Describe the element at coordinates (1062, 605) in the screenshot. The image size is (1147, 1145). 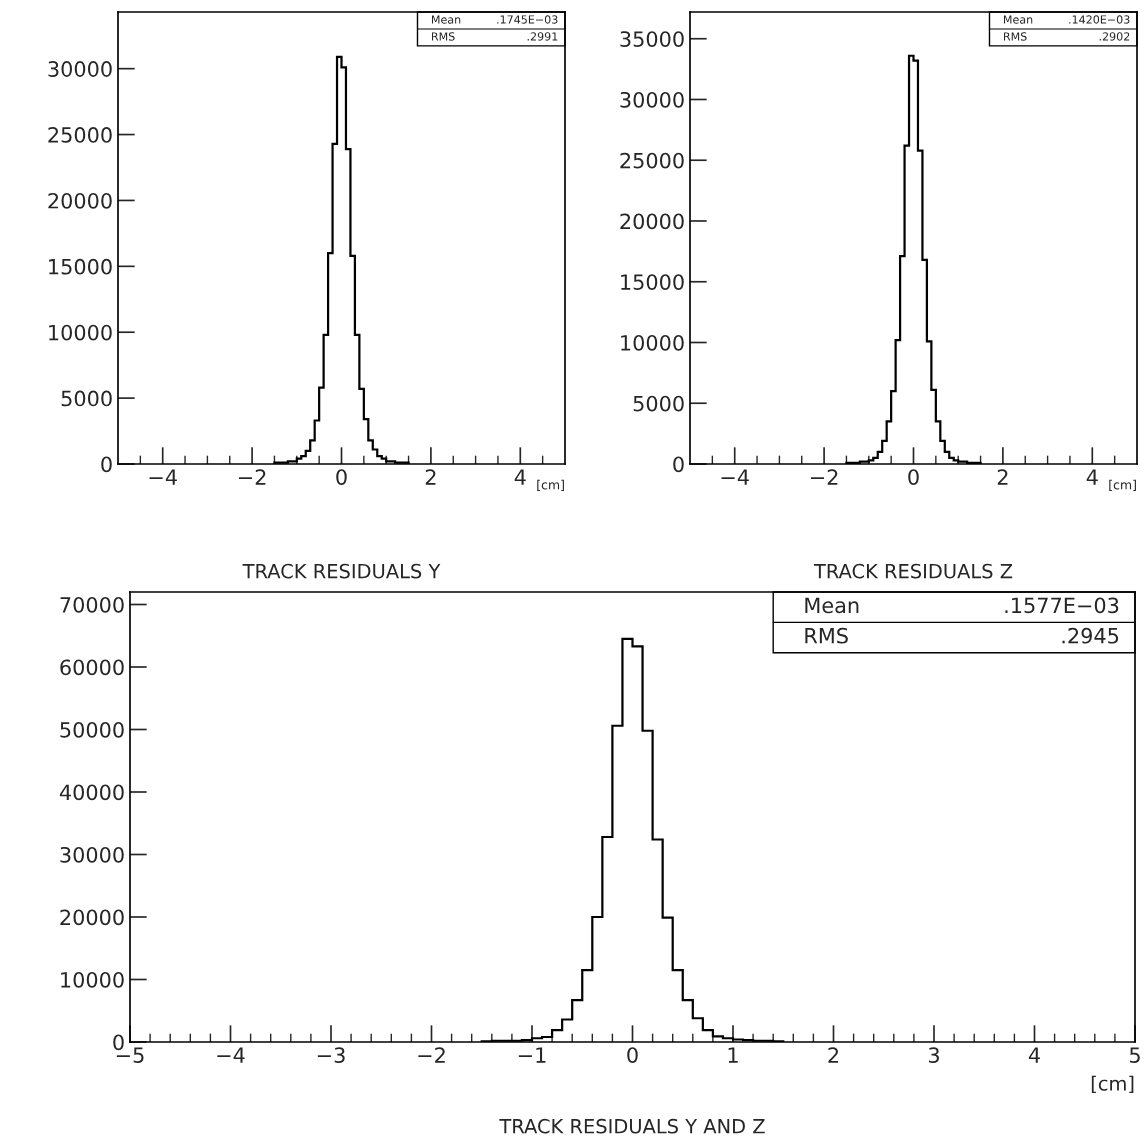
I see `annotation: .1577E−03` at that location.